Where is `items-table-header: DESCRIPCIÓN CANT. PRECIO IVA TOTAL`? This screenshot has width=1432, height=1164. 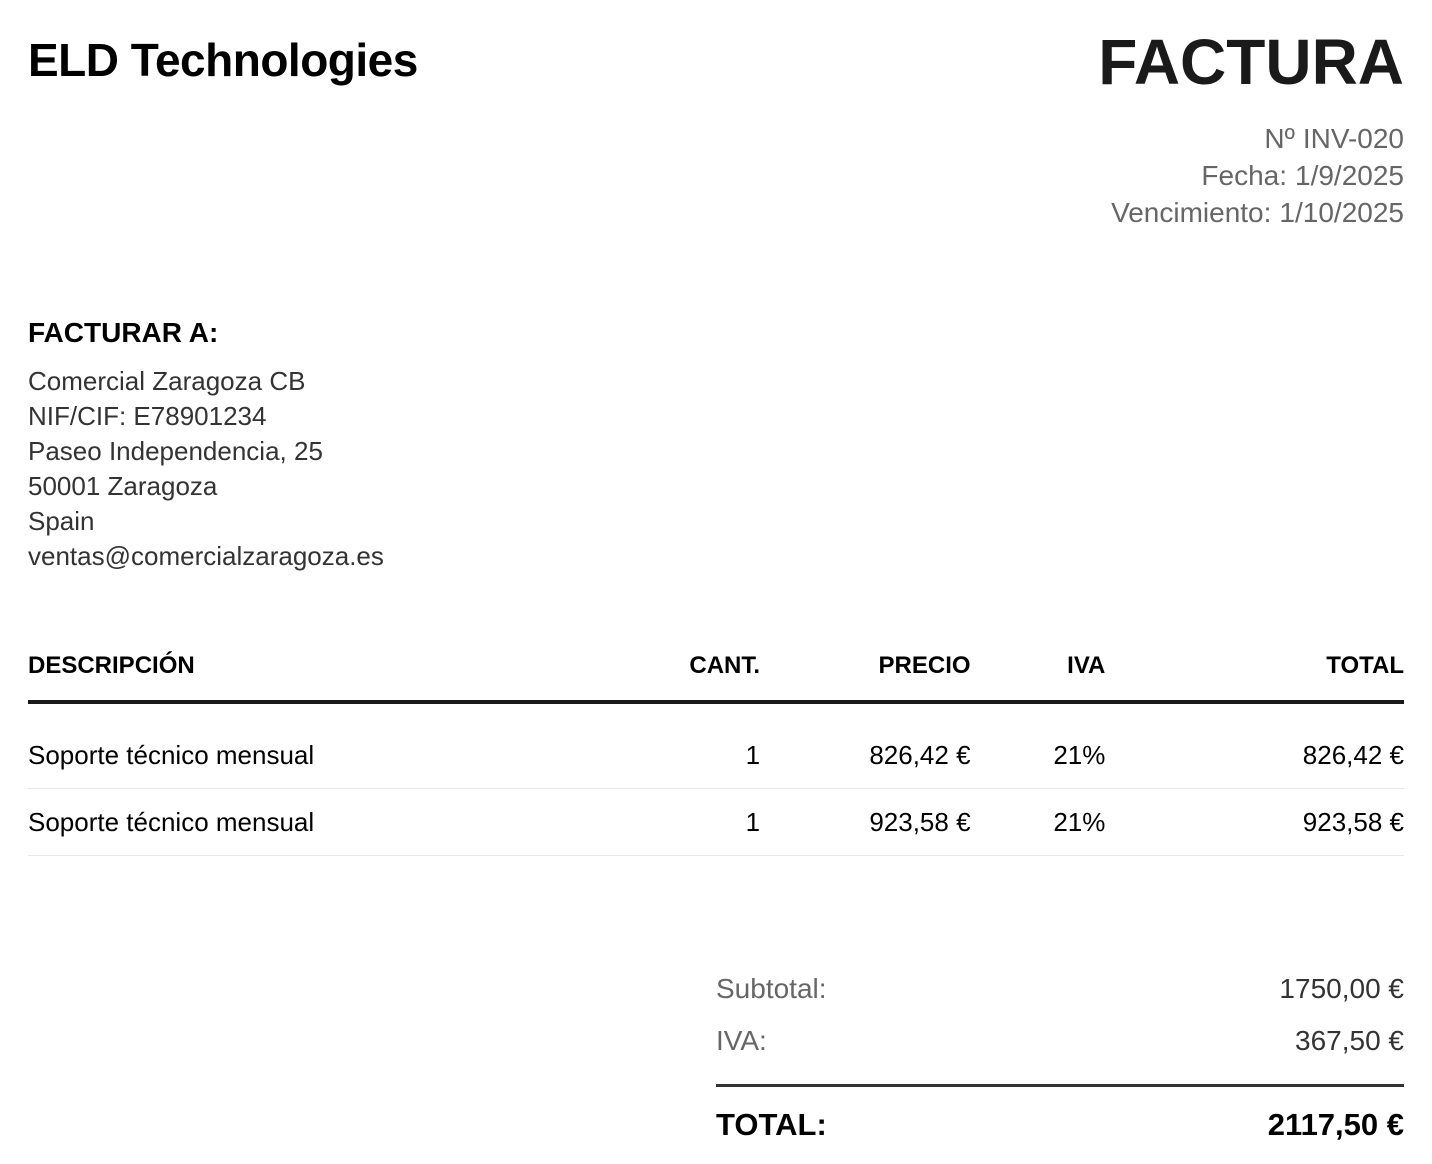 items-table-header: DESCRIPCIÓN CANT. PRECIO IVA TOTAL is located at coordinates (716, 678).